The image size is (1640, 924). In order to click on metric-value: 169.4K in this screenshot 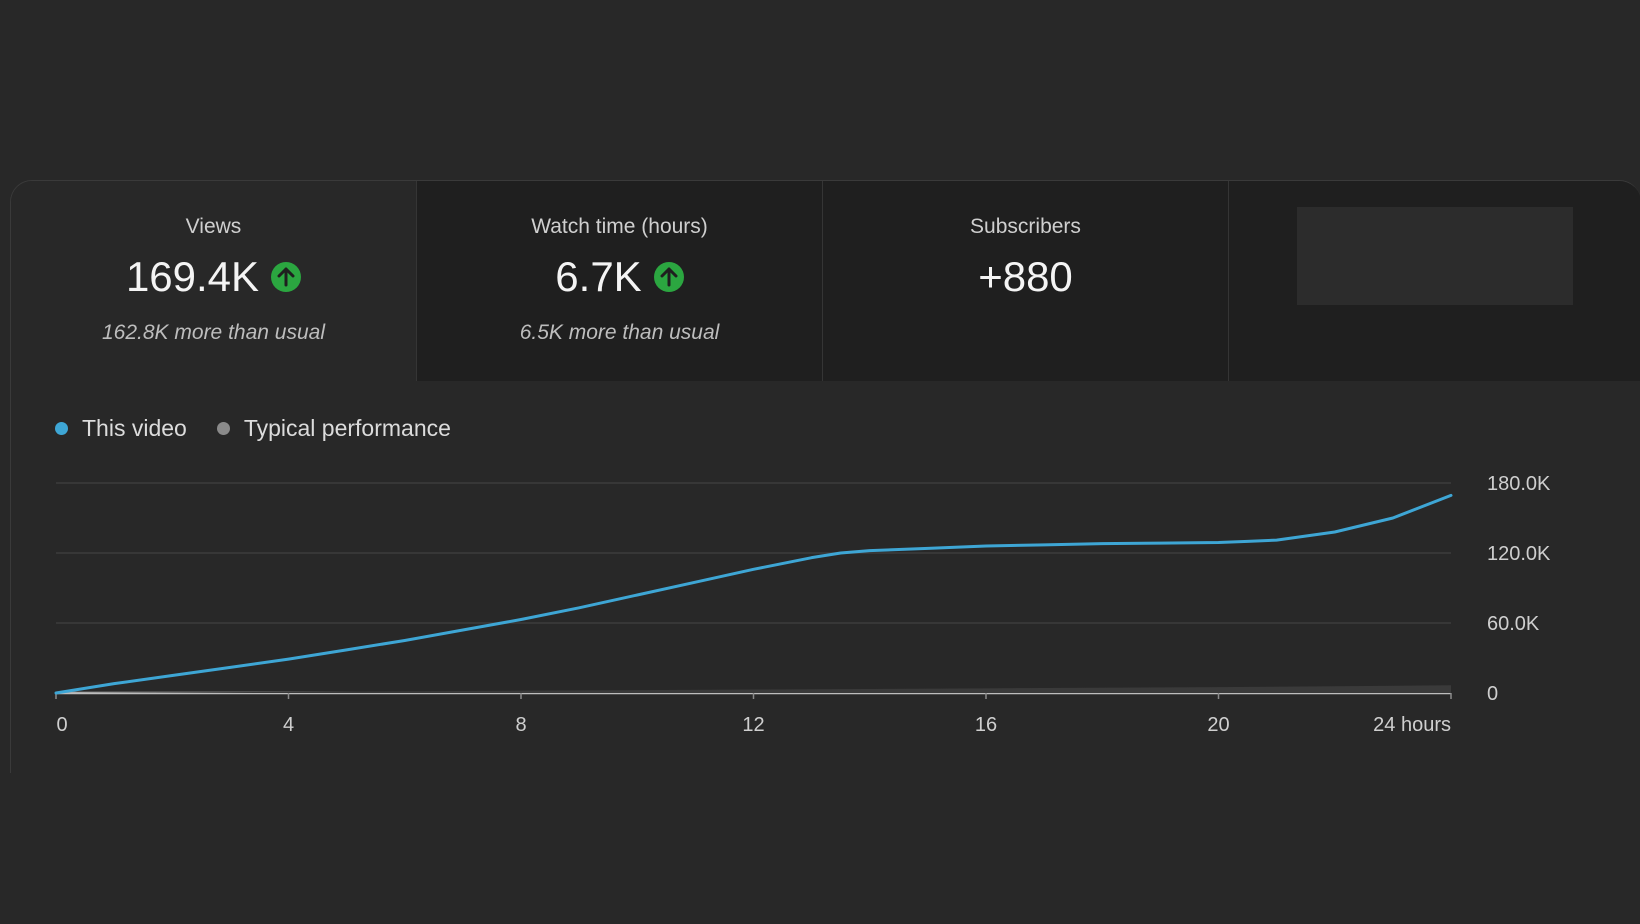, I will do `click(192, 276)`.